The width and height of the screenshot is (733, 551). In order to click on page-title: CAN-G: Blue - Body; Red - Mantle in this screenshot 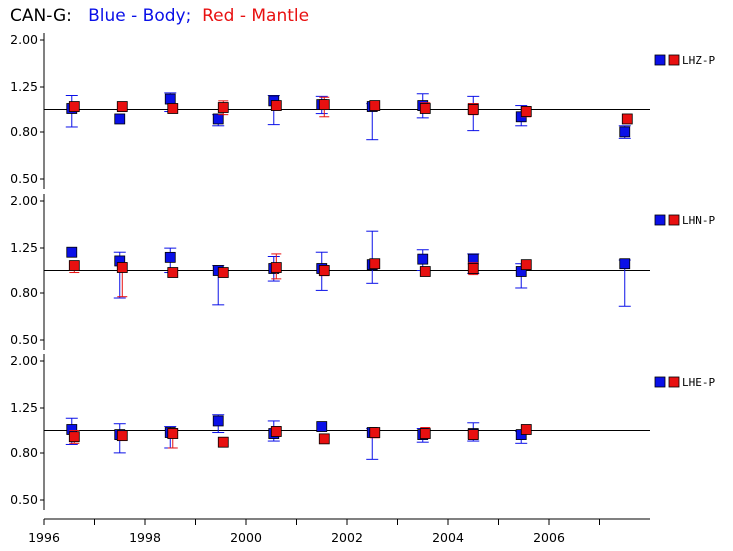, I will do `click(159, 16)`.